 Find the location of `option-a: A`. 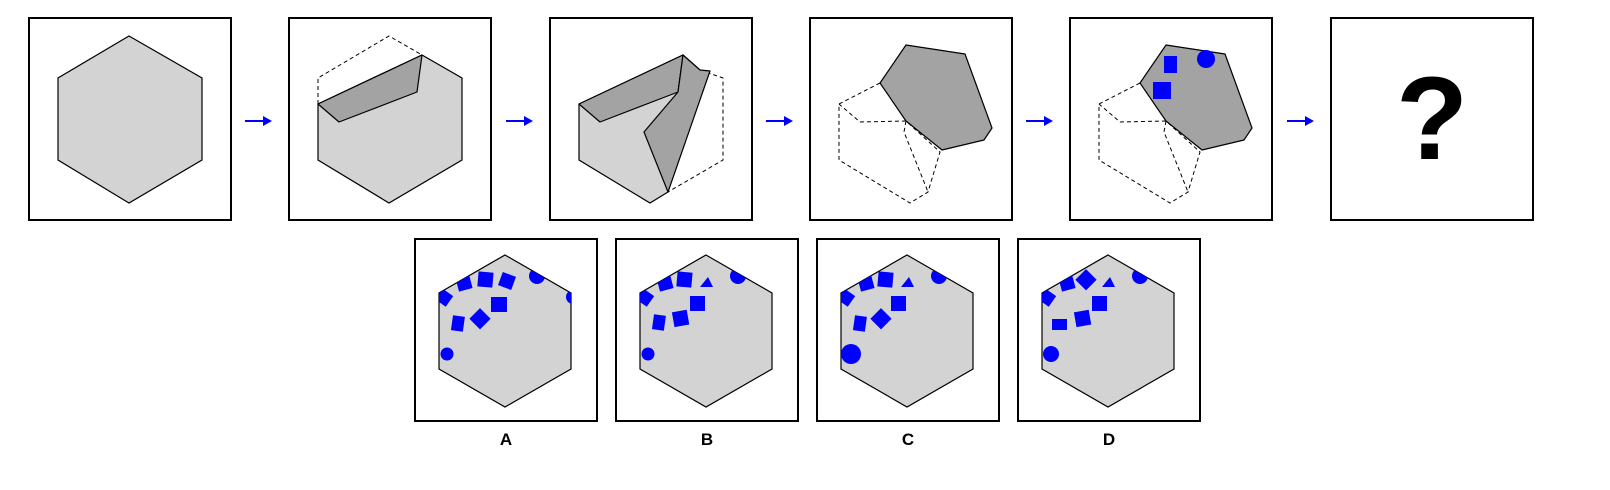

option-a: A is located at coordinates (506, 343).